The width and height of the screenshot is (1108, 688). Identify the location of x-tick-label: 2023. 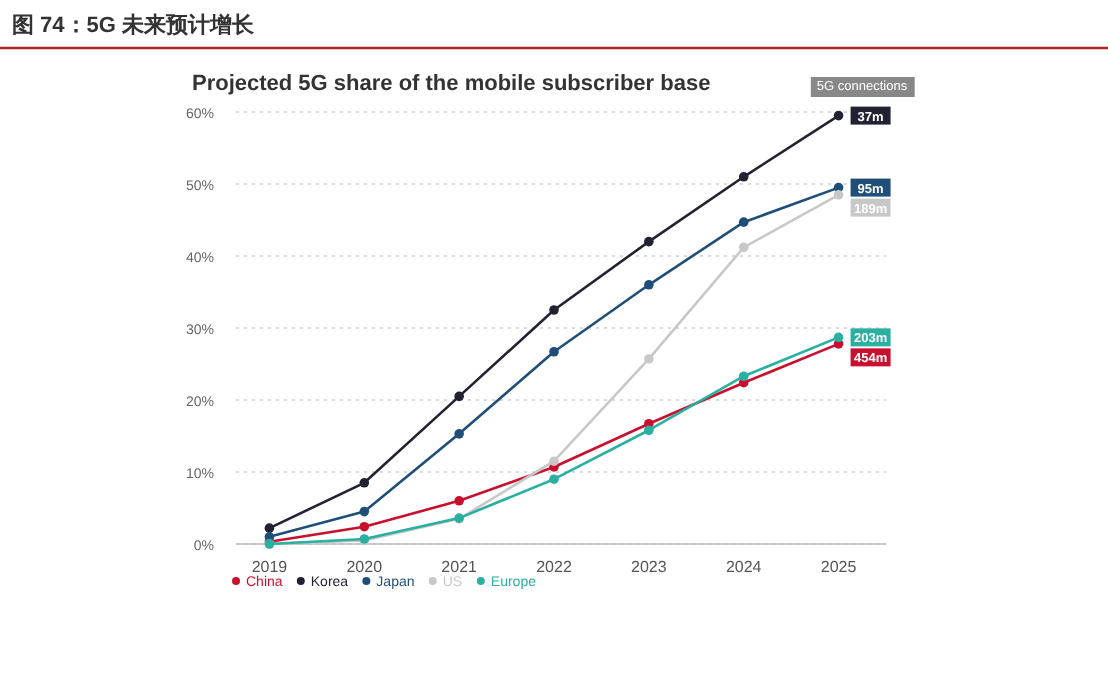
(649, 567).